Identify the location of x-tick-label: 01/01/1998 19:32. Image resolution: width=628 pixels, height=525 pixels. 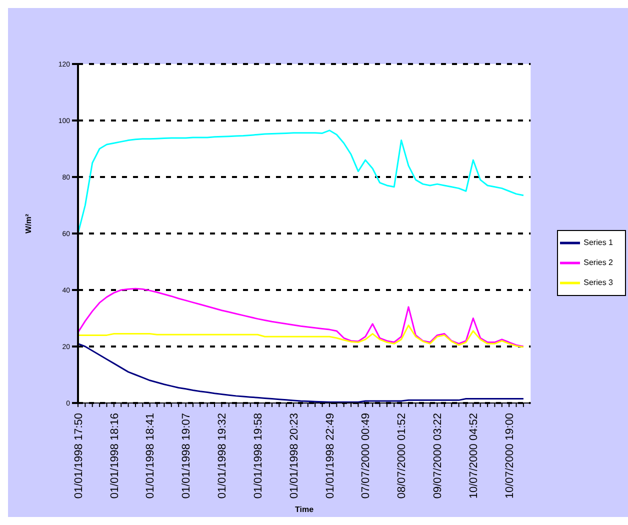
(222, 456).